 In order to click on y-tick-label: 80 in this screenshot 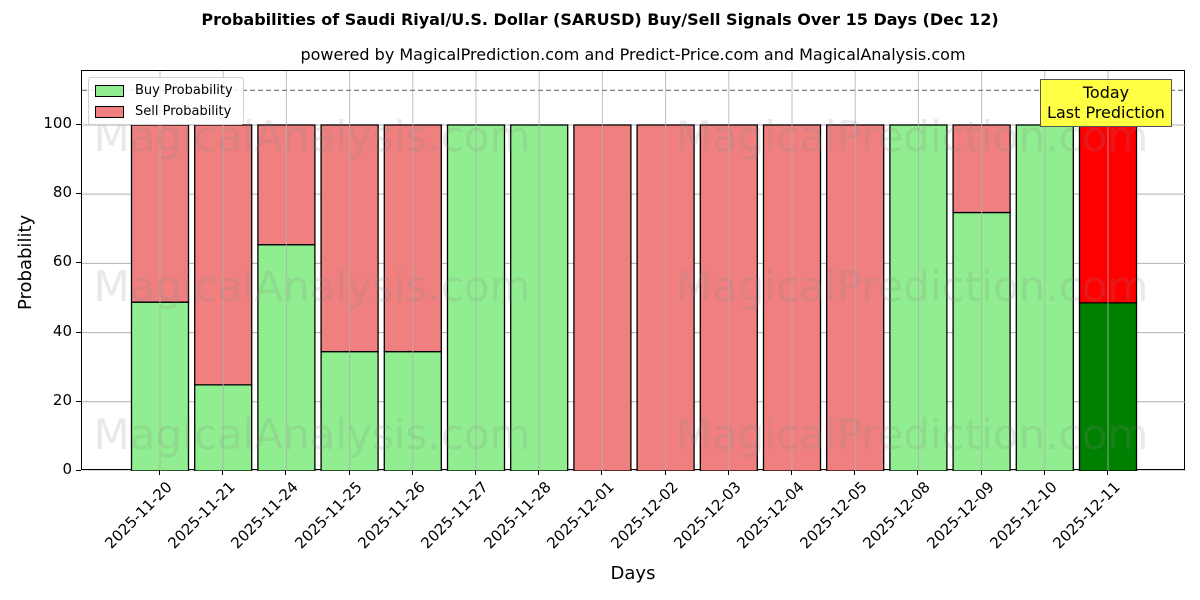, I will do `click(62, 192)`.